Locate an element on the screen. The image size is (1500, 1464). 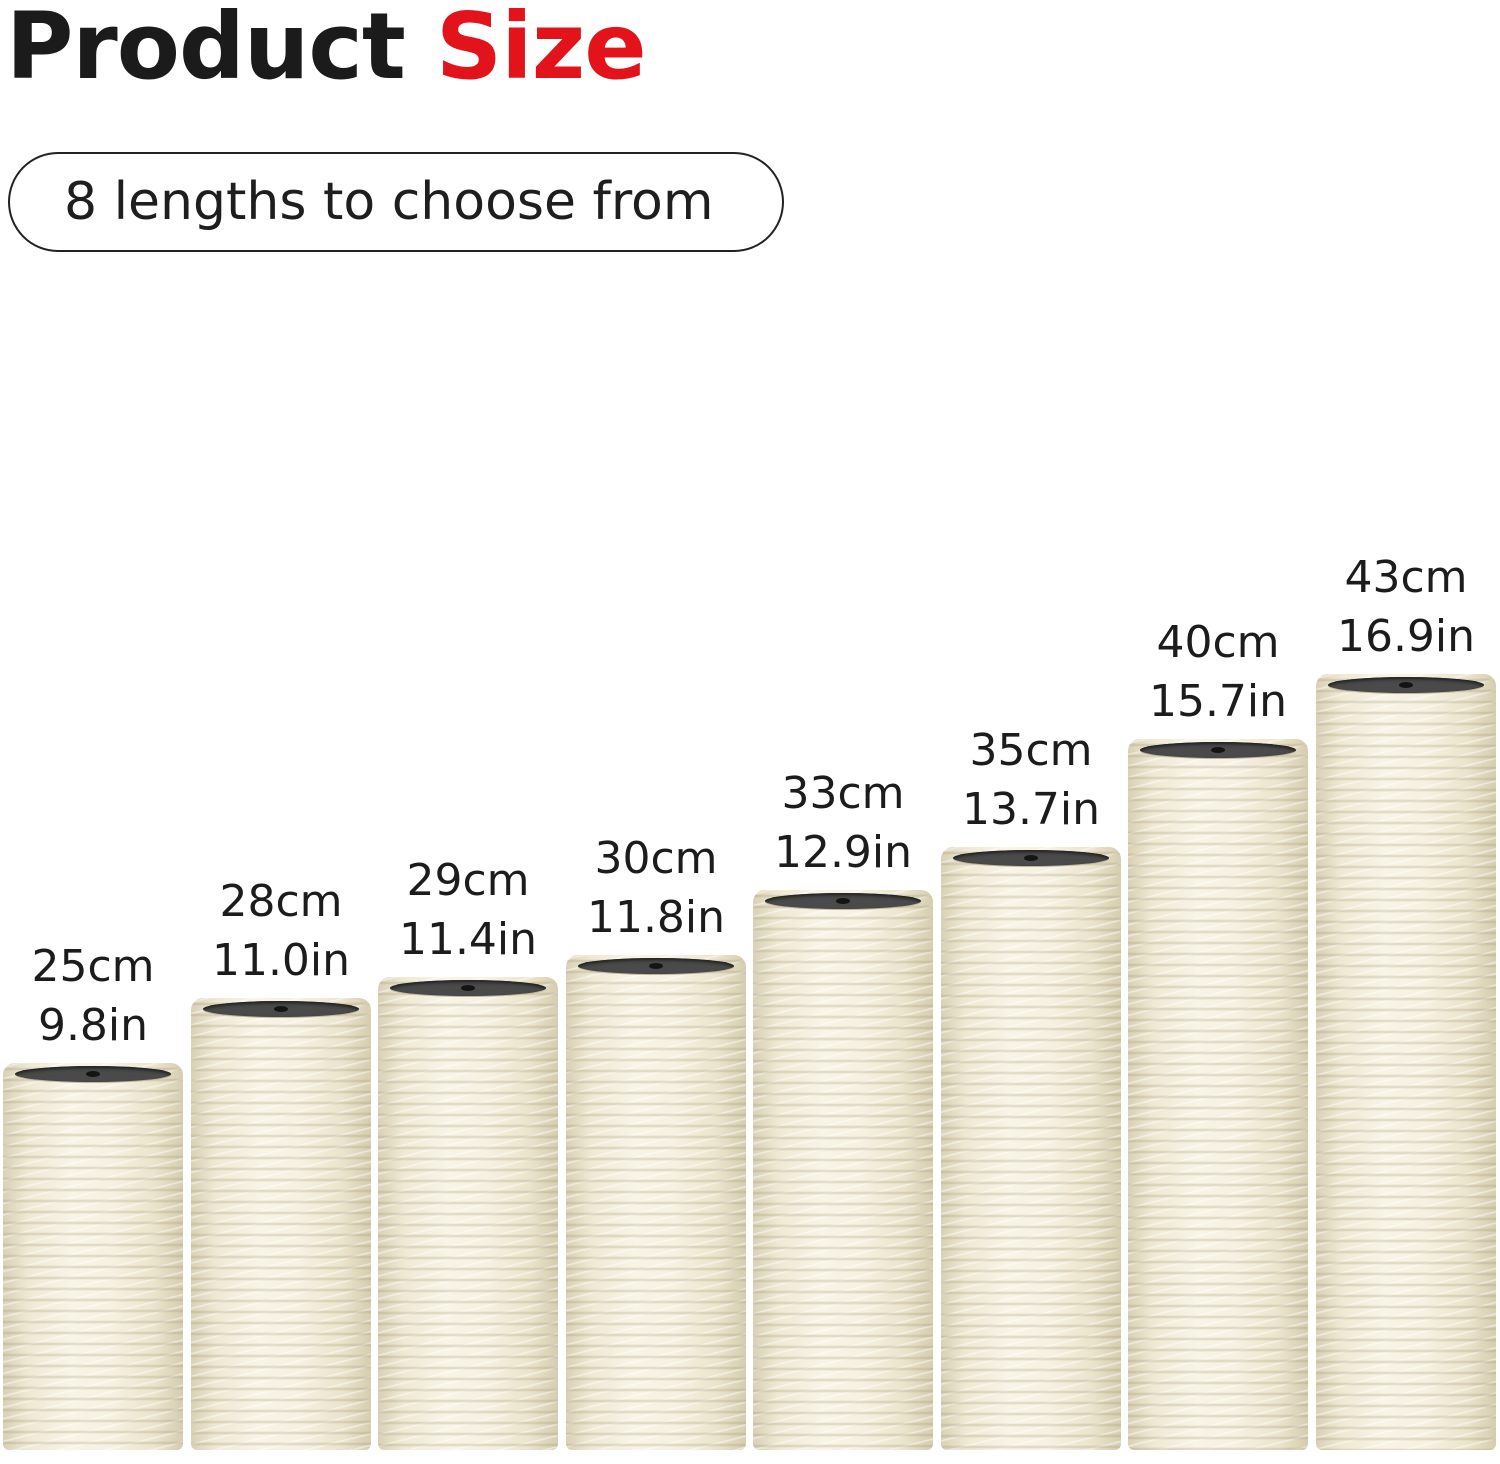
sisal-post-35cm is located at coordinates (1031, 1148).